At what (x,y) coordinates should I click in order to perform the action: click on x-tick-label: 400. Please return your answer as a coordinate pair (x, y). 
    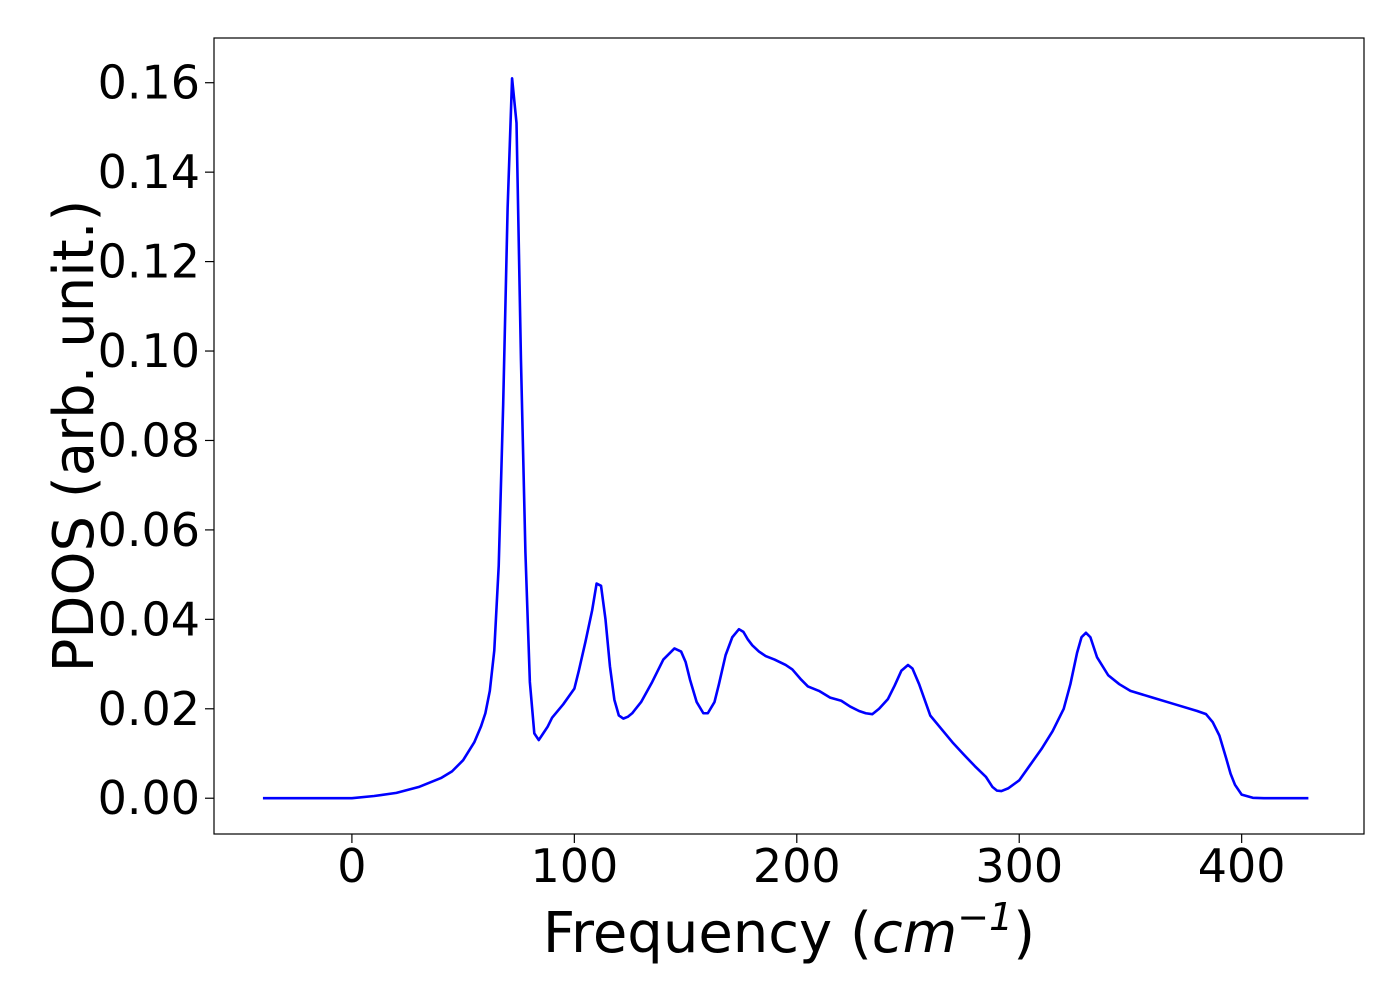
    Looking at the image, I should click on (1242, 866).